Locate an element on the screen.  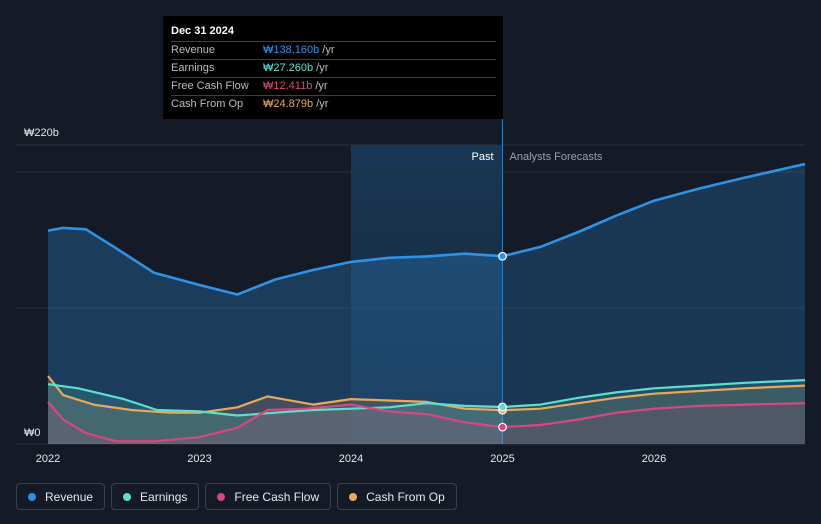
area-free-cash-flow is located at coordinates (426, 422).